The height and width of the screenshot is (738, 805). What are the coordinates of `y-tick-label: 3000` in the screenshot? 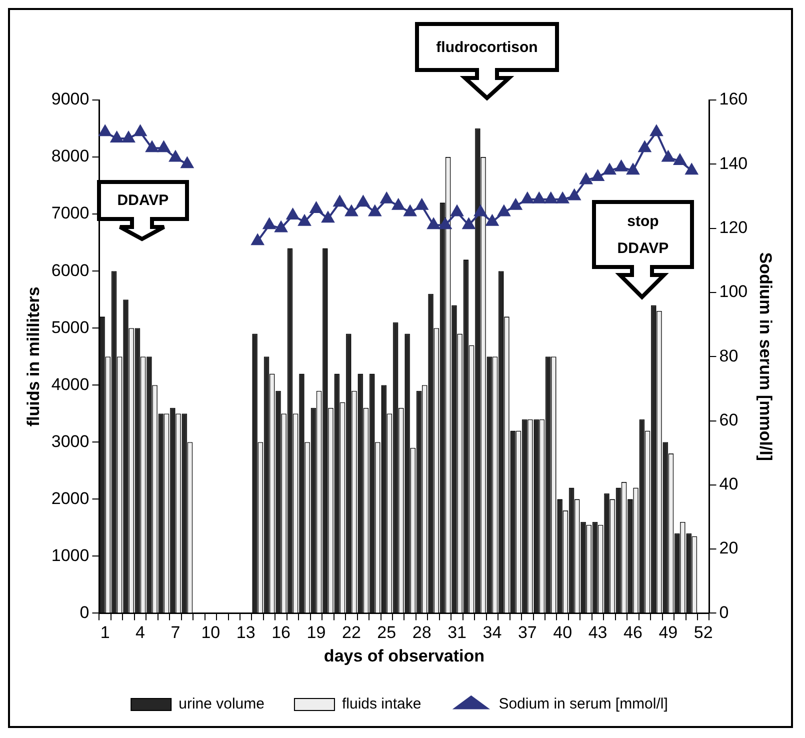 It's located at (70, 441).